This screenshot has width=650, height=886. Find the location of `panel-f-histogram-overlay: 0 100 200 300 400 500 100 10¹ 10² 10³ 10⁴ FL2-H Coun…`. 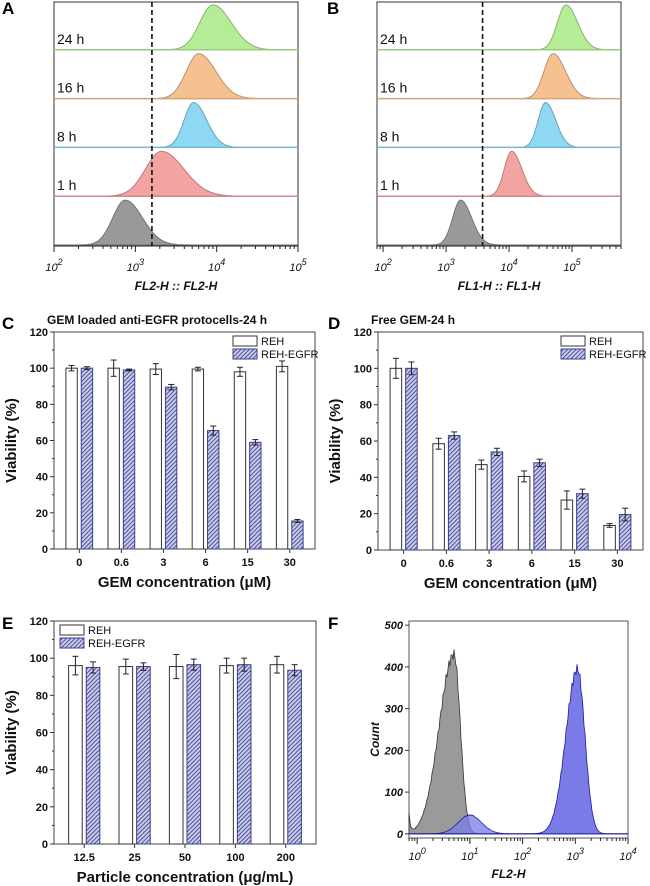

panel-f-histogram-overlay: 0 100 200 300 400 500 100 10¹ 10² 10³ 10⁴ FL2-H Coun… is located at coordinates (502, 750).